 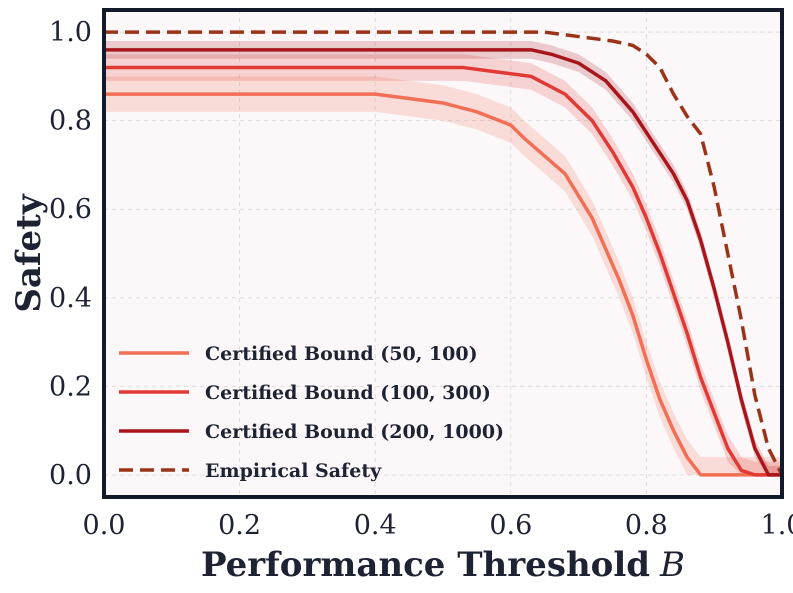 I want to click on y-axis-ticks: 0.0 0.2 0.4 0.6 0.8 1.0, so click(x=70, y=254).